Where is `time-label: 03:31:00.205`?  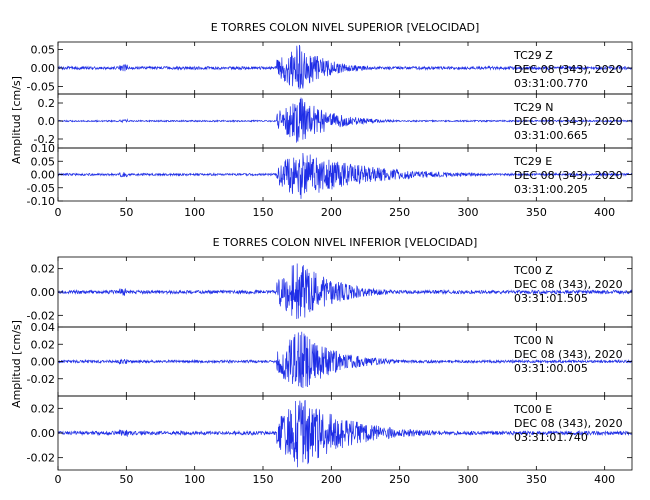 time-label: 03:31:00.205 is located at coordinates (551, 189).